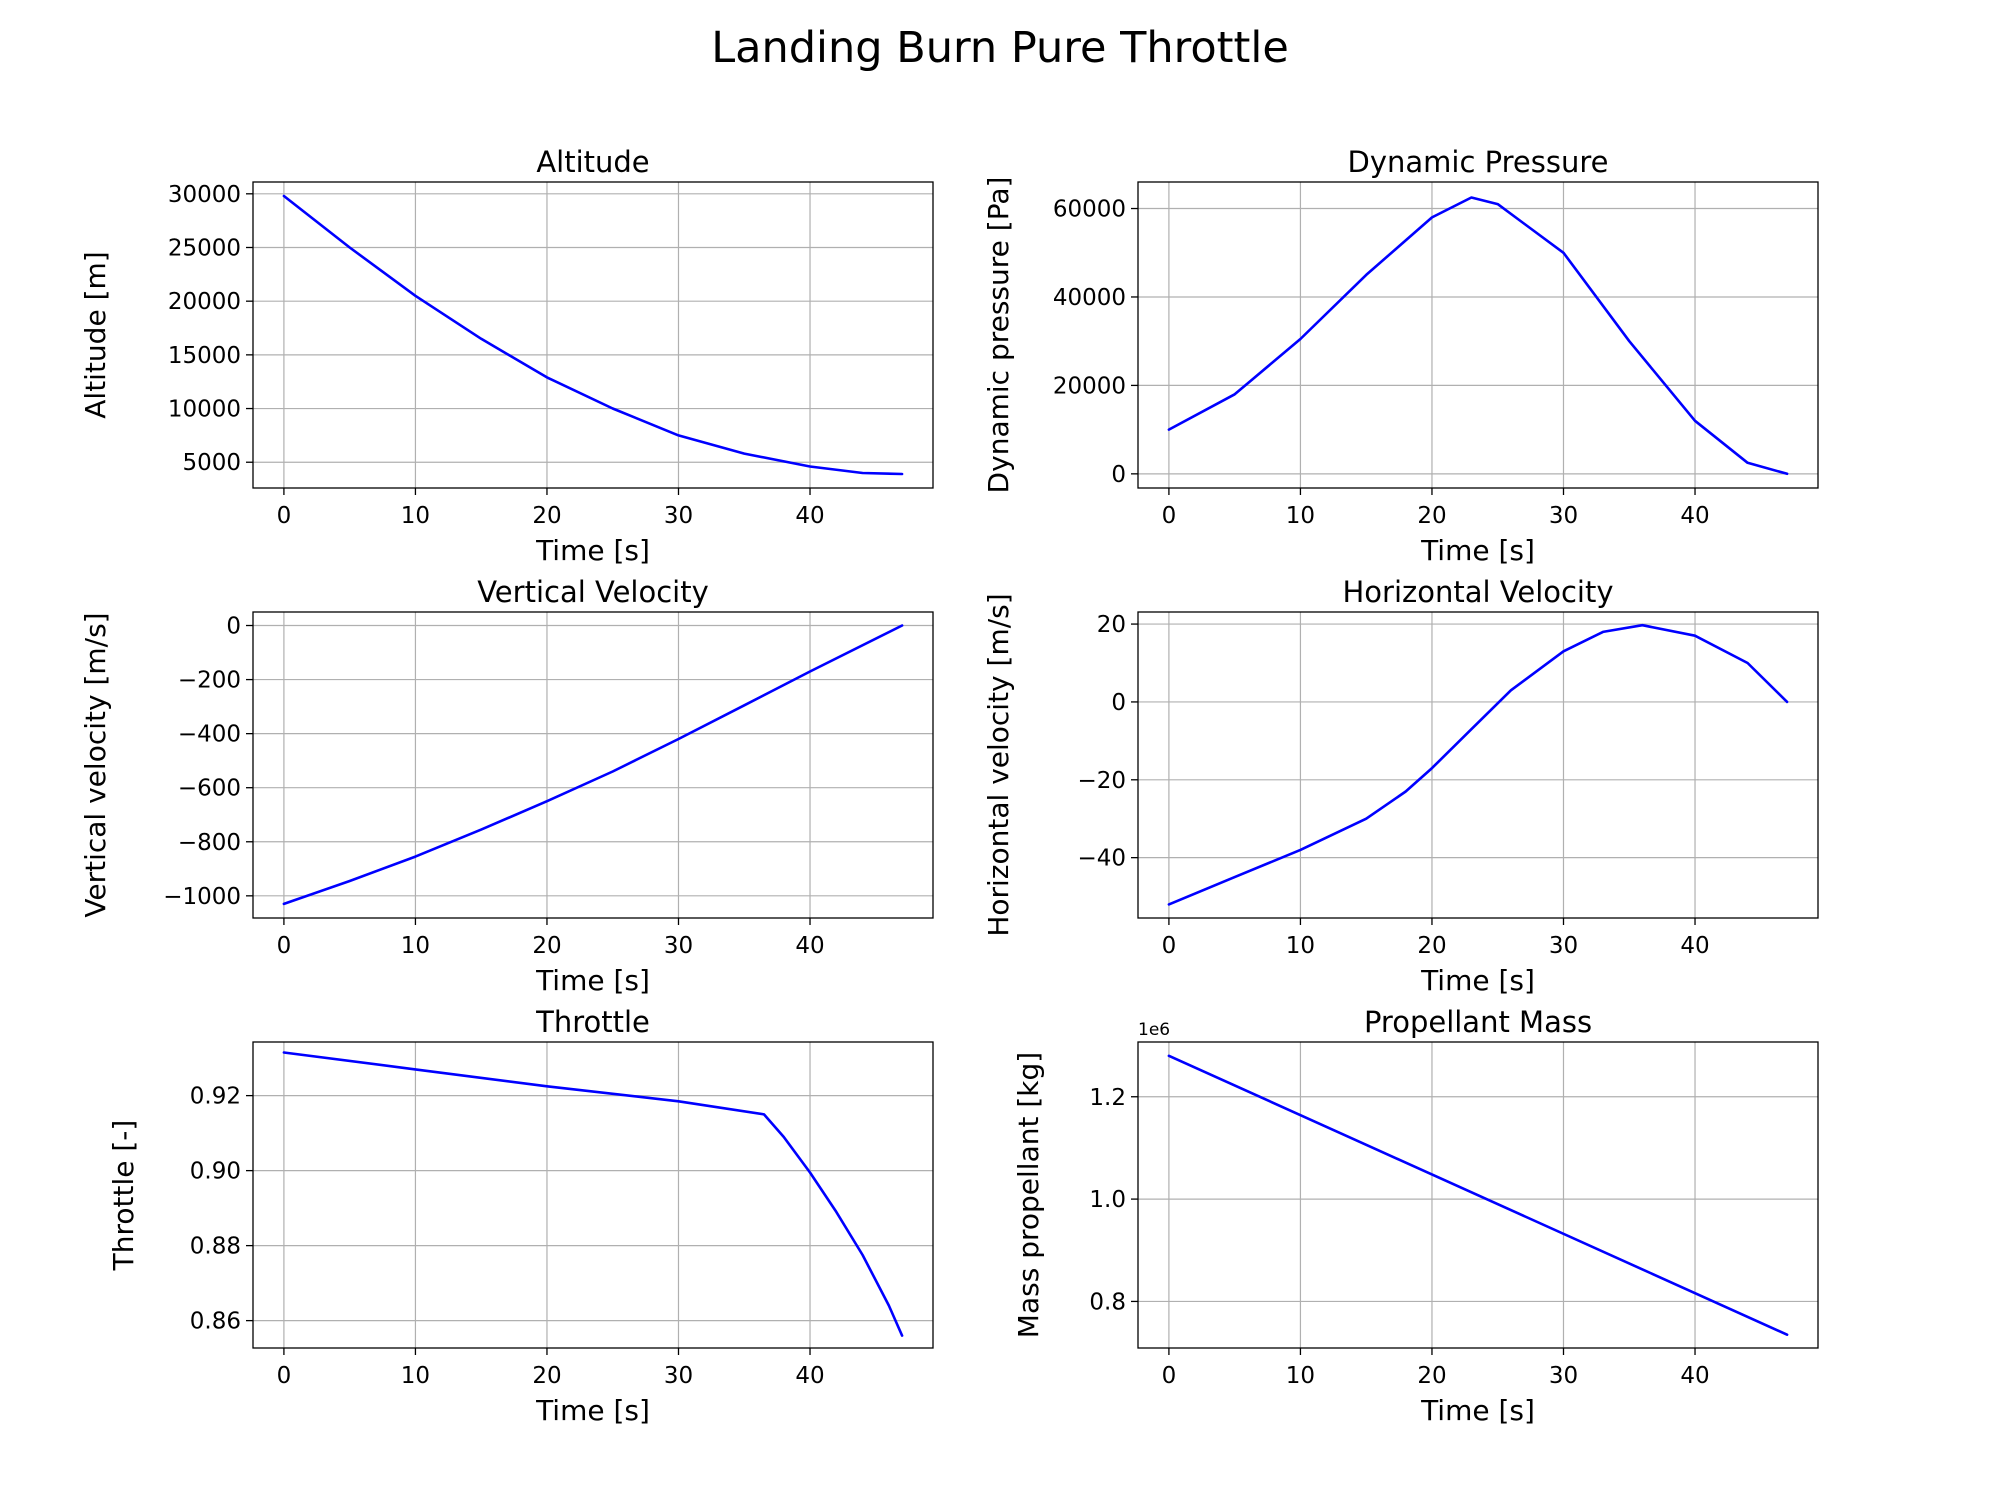  I want to click on y-axis-offset-label: 1e6, so click(1154, 1030).